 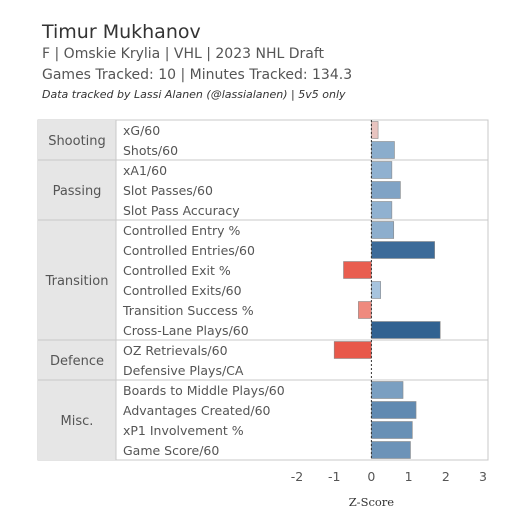 I want to click on group-header-shooting, so click(x=77, y=140).